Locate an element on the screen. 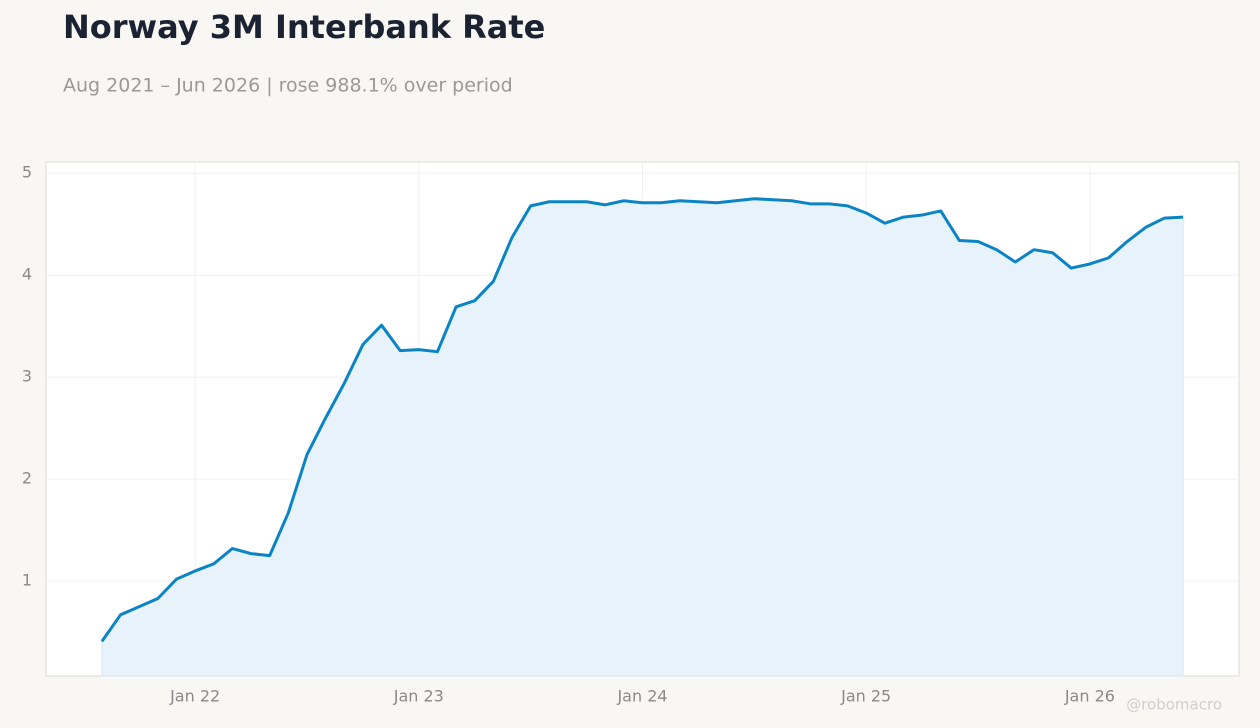 This screenshot has height=728, width=1260. watermark: @robomacro is located at coordinates (1174, 705).